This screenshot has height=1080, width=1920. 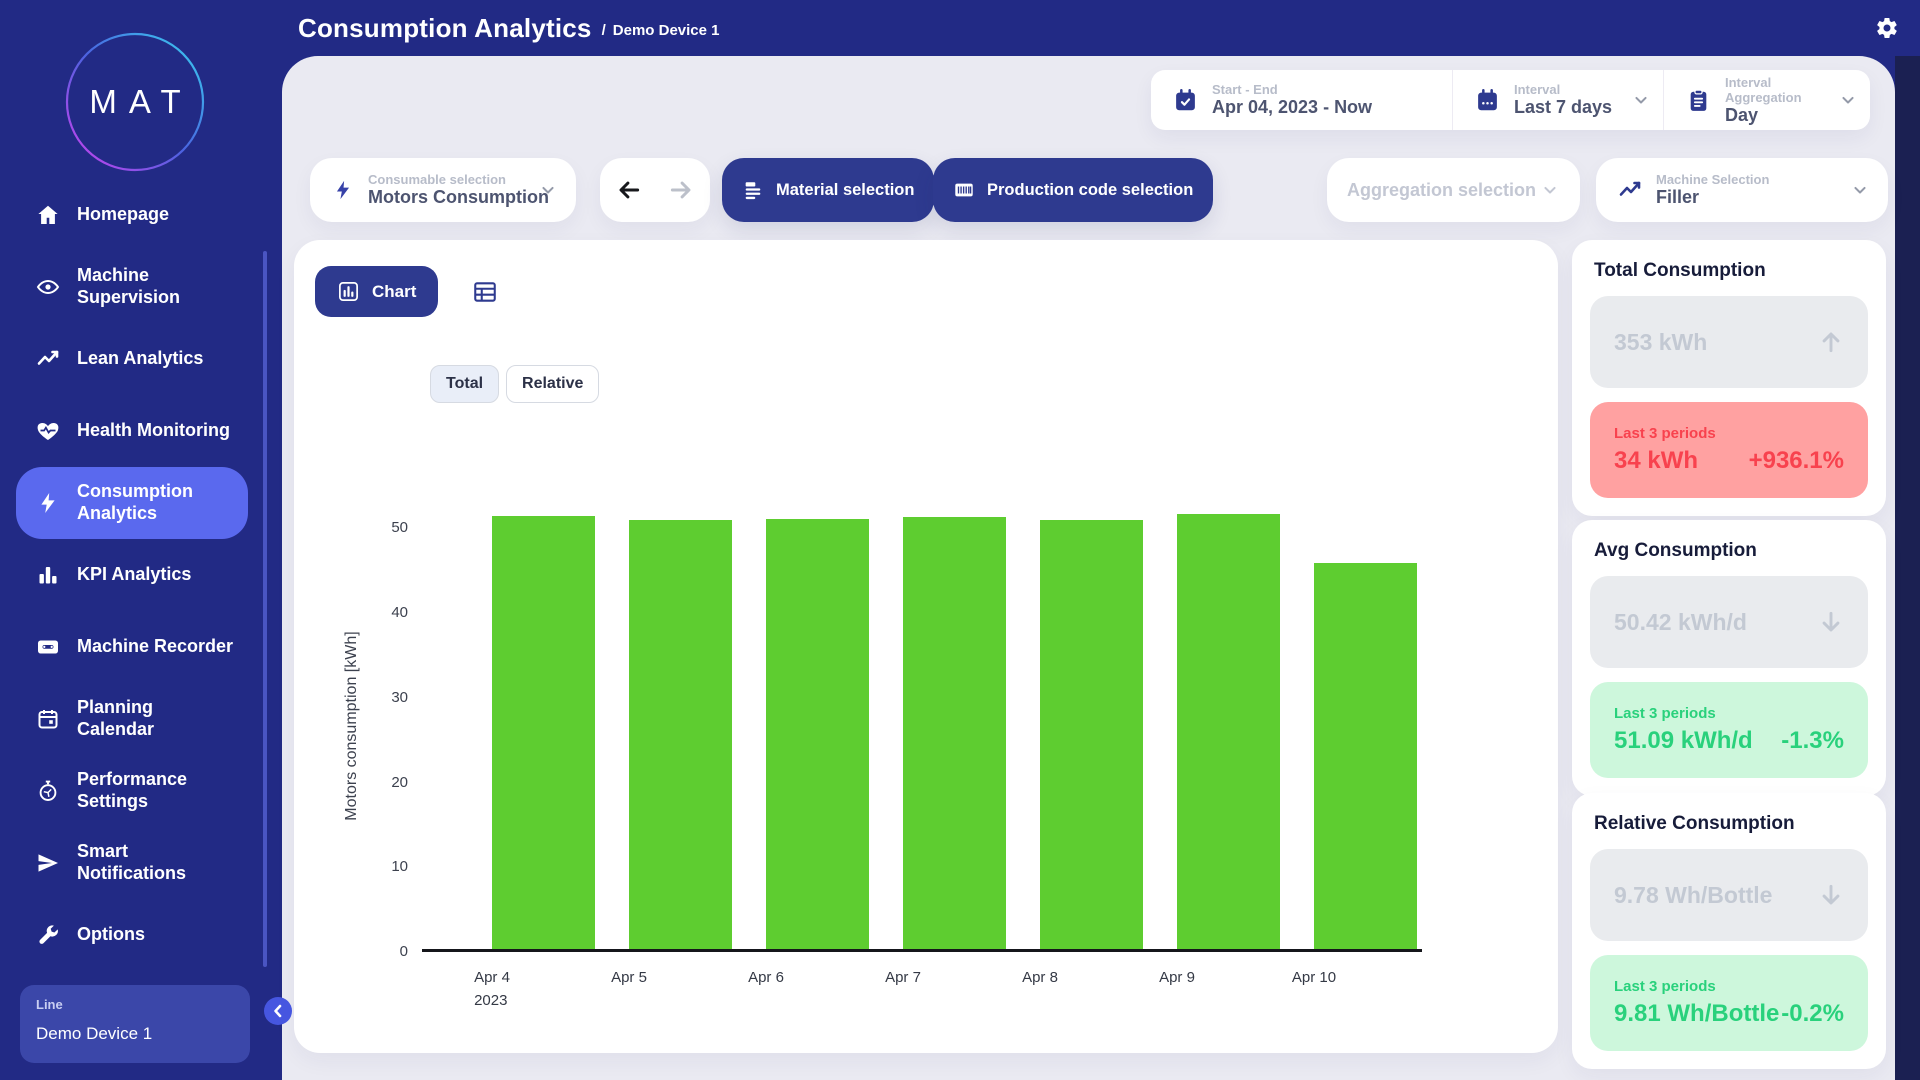 I want to click on stat-current-box: 9.78 Wh/Bottle, so click(x=1729, y=895).